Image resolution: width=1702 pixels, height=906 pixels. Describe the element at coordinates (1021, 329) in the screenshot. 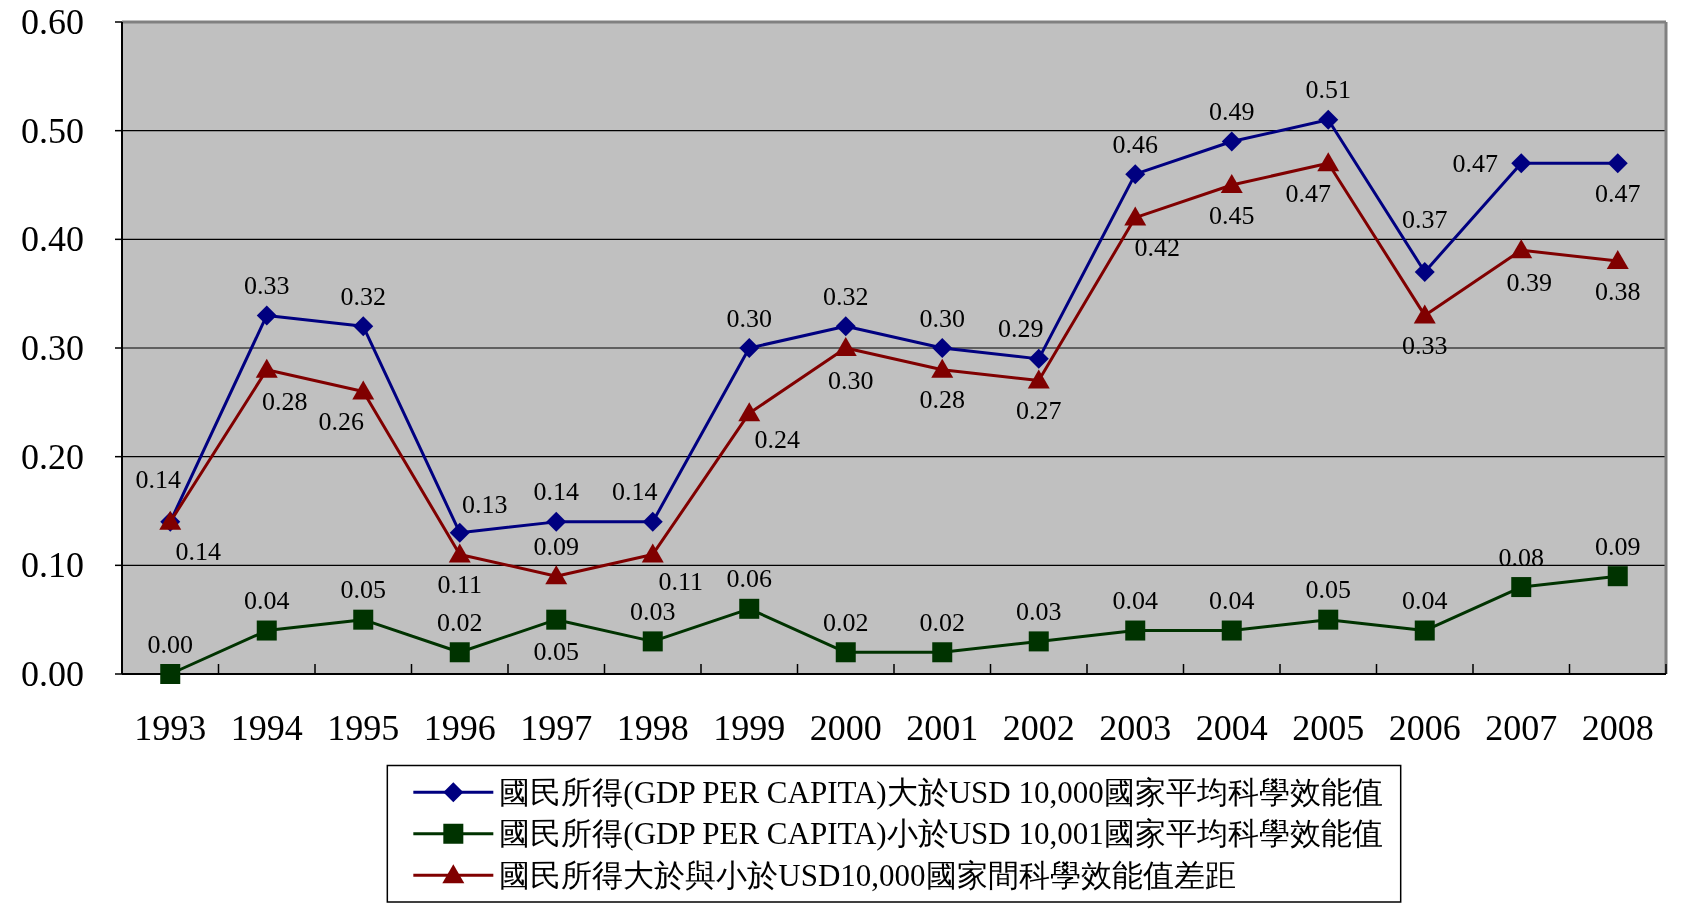

I see `data-label: 0.29` at that location.